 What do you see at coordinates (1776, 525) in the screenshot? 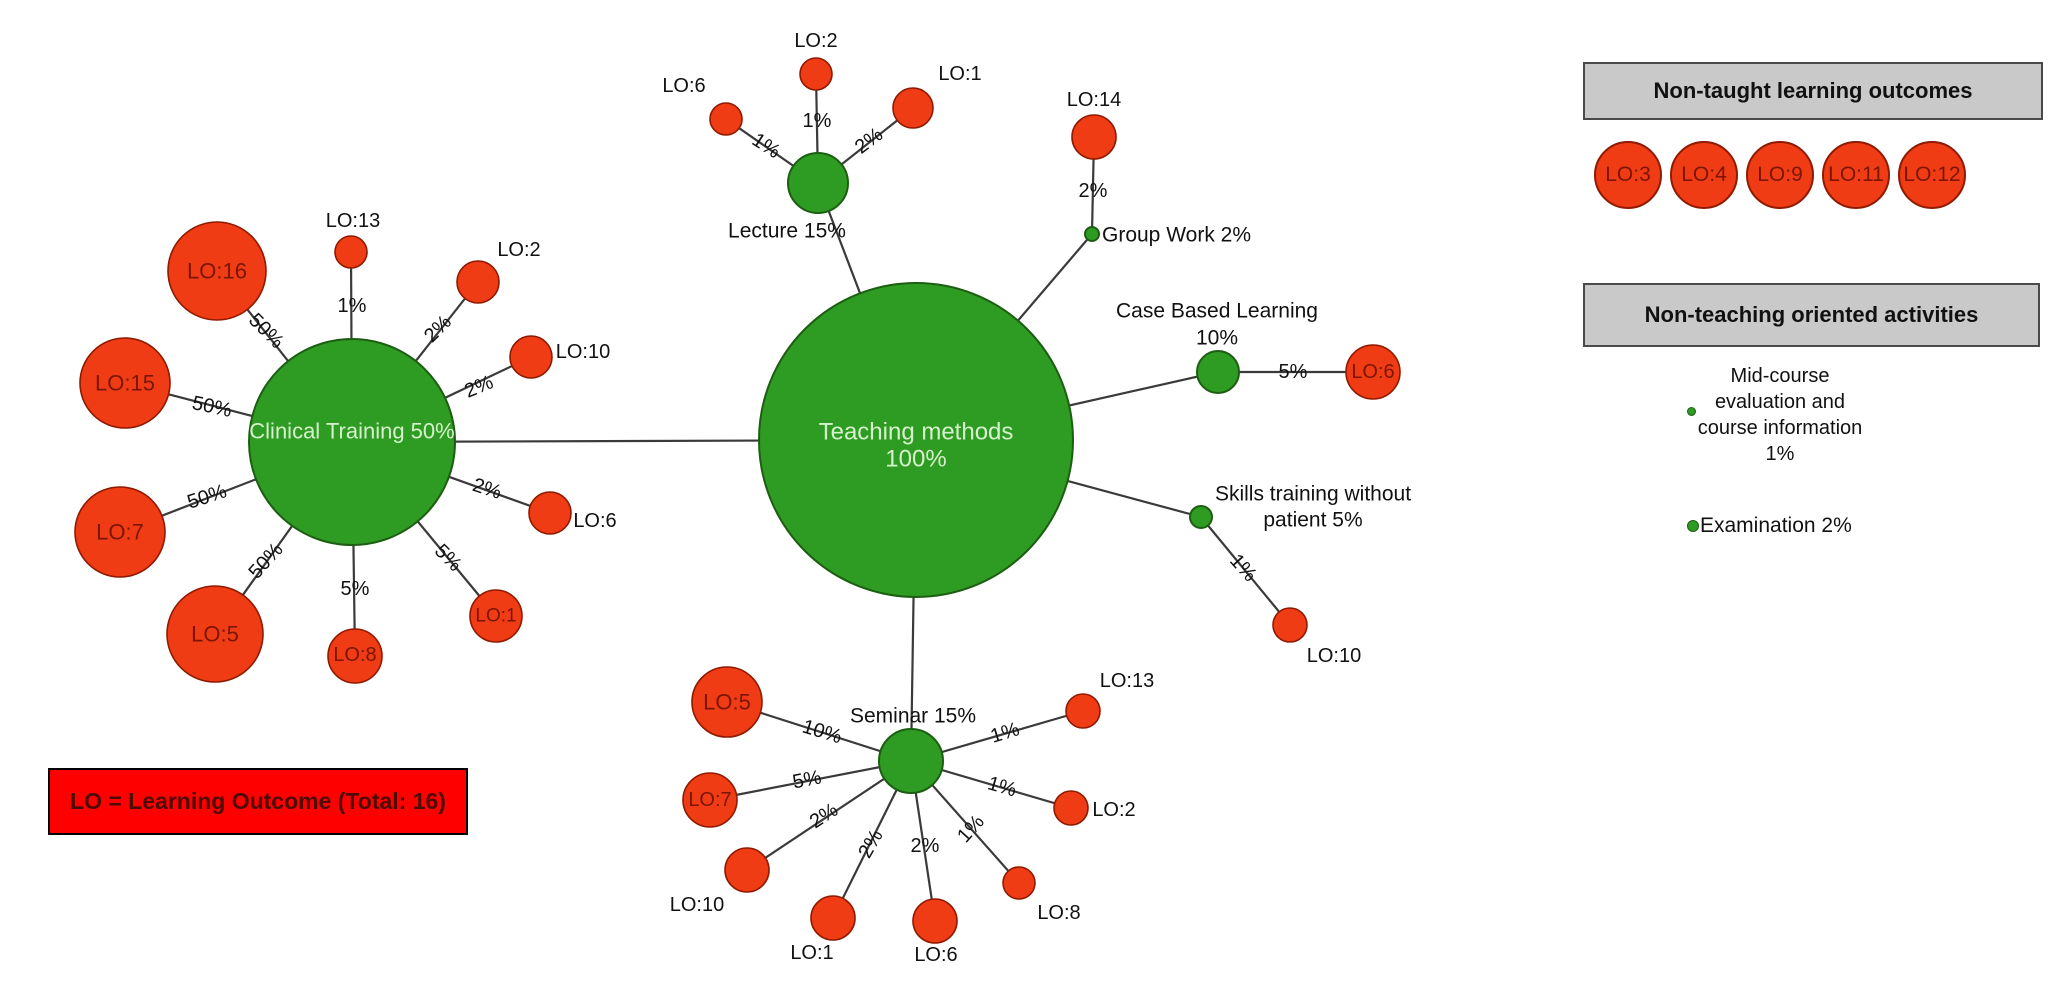
I see `examination-label: Examination 2%` at bounding box center [1776, 525].